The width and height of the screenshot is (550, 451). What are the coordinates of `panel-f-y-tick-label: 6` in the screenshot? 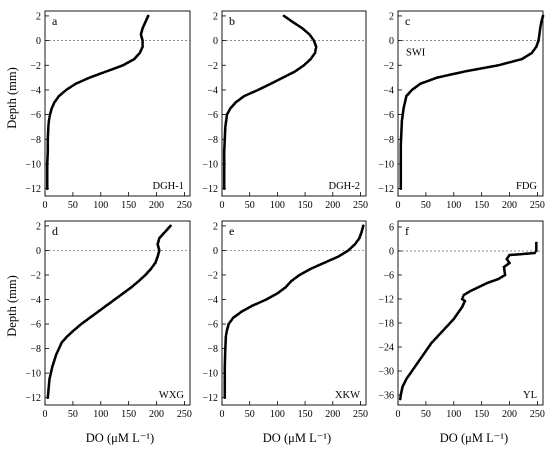 It's located at (391, 228).